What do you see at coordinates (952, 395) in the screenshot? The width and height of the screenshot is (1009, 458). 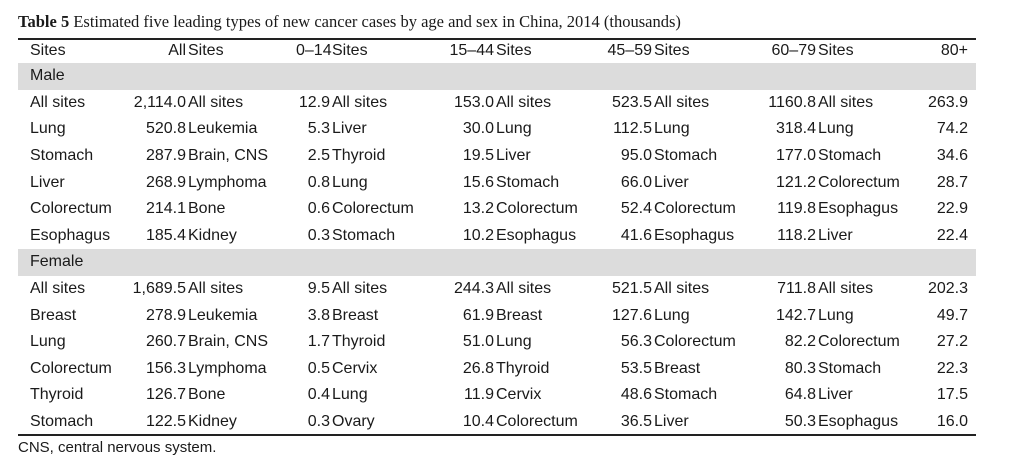 I see `value-cell: 17.5` at bounding box center [952, 395].